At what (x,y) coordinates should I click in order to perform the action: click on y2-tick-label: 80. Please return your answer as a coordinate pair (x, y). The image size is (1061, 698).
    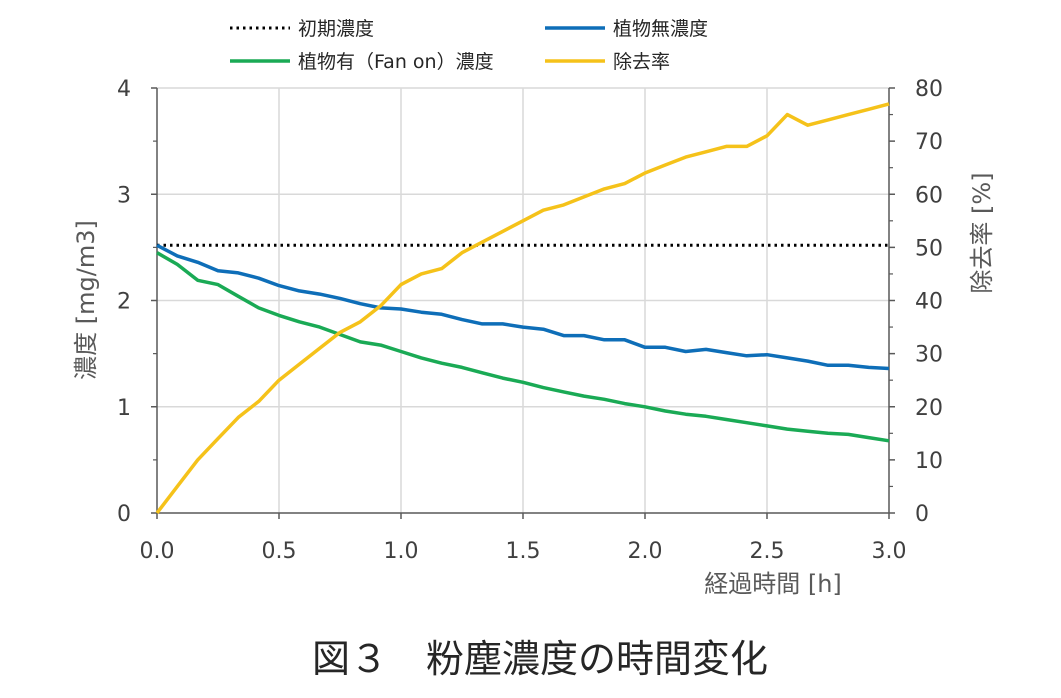
    Looking at the image, I should click on (929, 89).